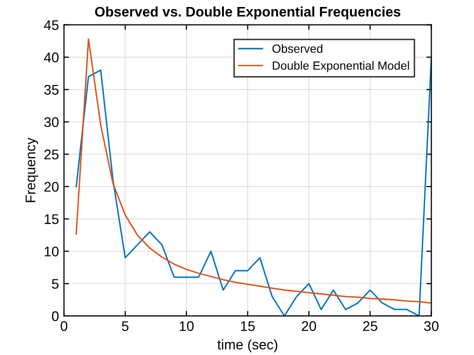 This screenshot has width=474, height=355. What do you see at coordinates (248, 326) in the screenshot?
I see `x-tick-label: 15` at bounding box center [248, 326].